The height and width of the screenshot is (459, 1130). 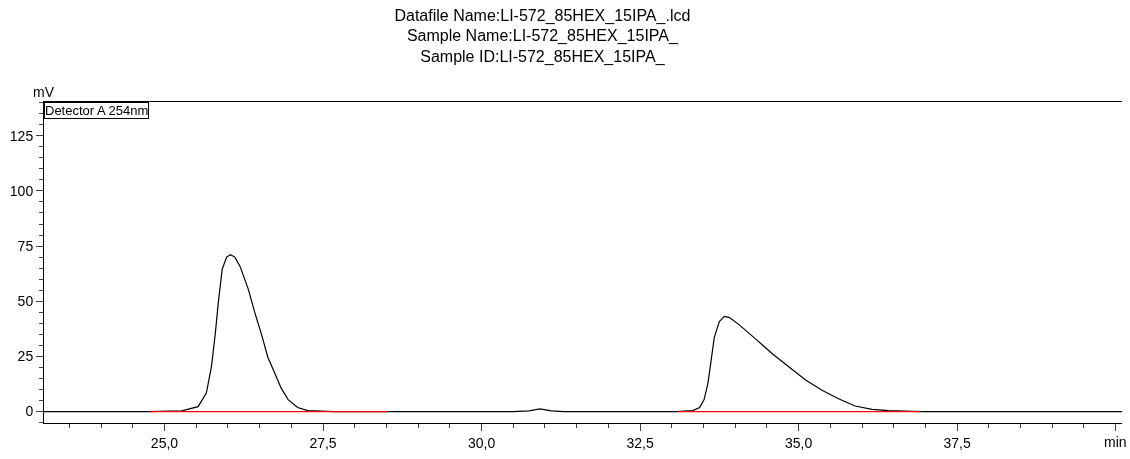 I want to click on x-tick-label: 32,5, so click(x=640, y=442).